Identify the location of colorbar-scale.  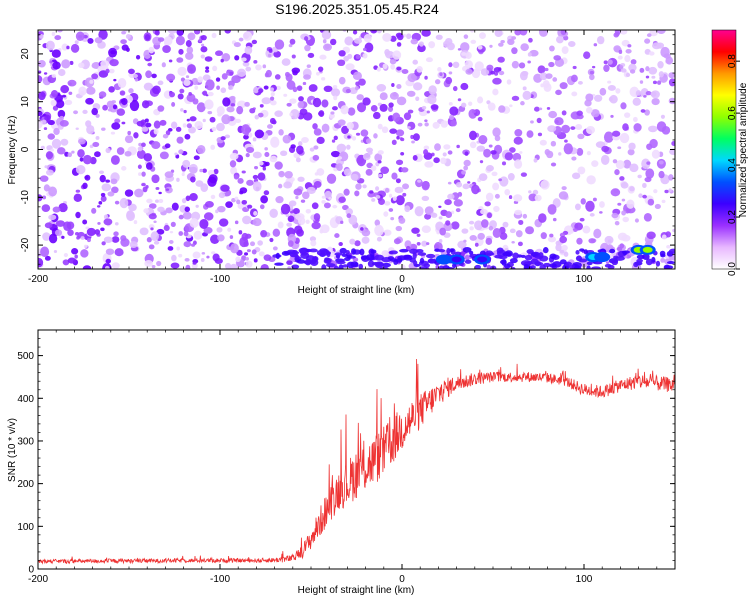
(724, 149).